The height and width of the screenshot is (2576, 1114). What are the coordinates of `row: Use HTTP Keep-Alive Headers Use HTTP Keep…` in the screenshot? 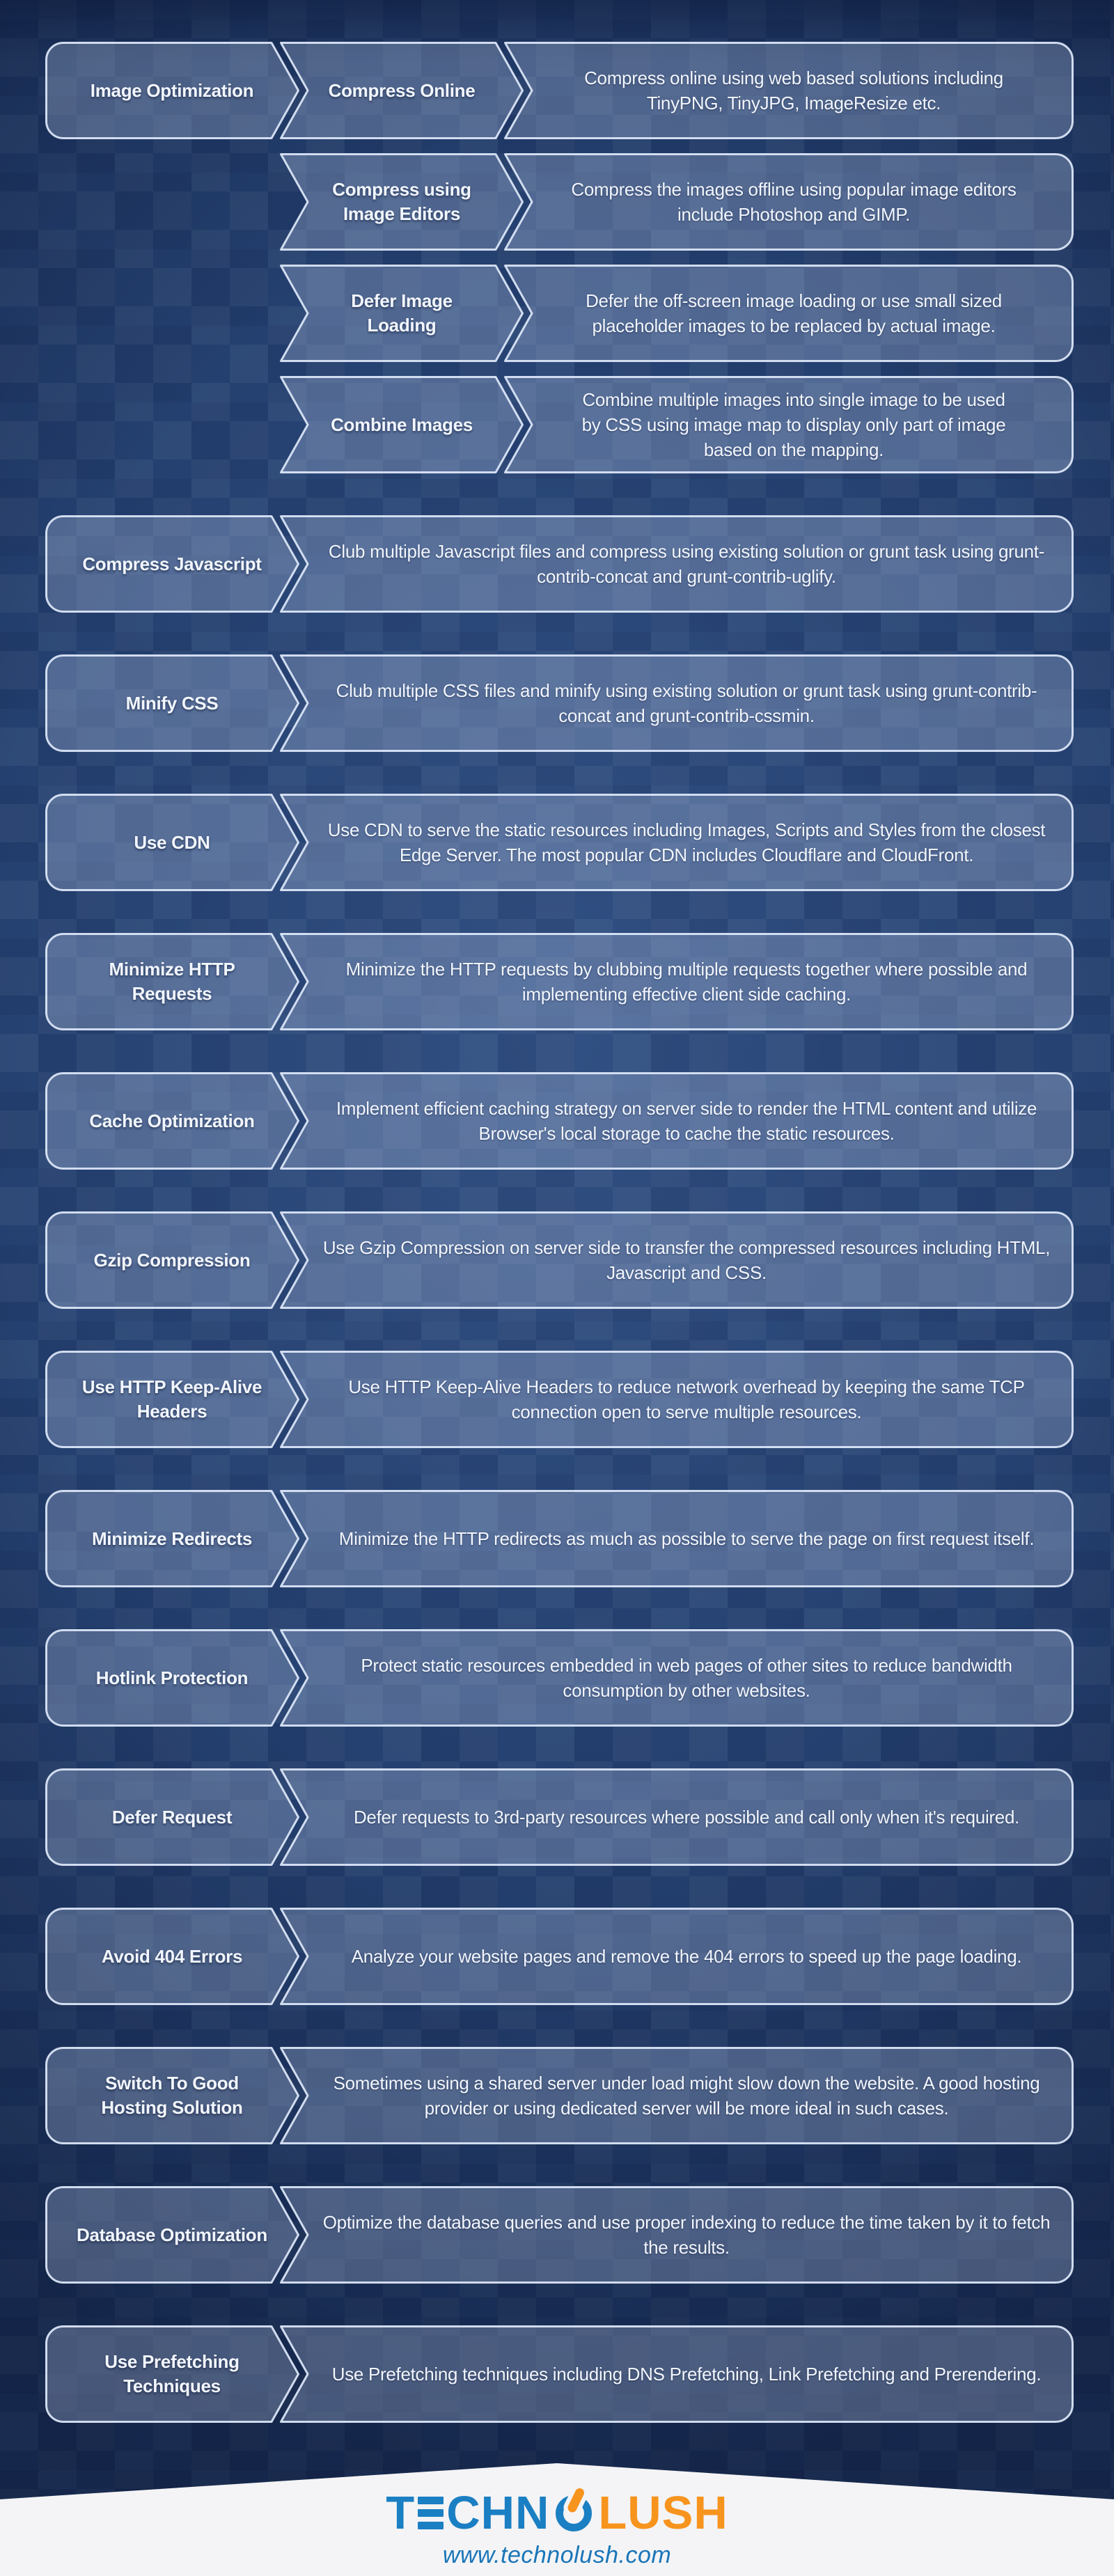 It's located at (557, 1399).